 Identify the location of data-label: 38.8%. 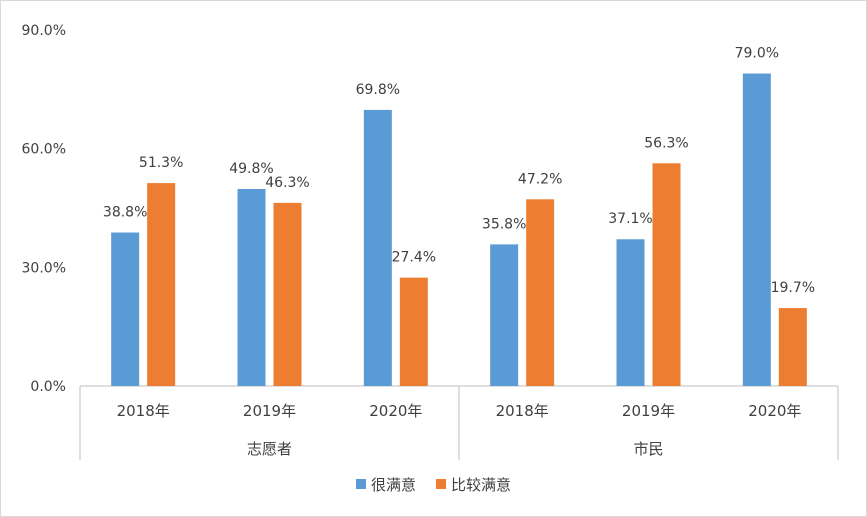
(125, 213).